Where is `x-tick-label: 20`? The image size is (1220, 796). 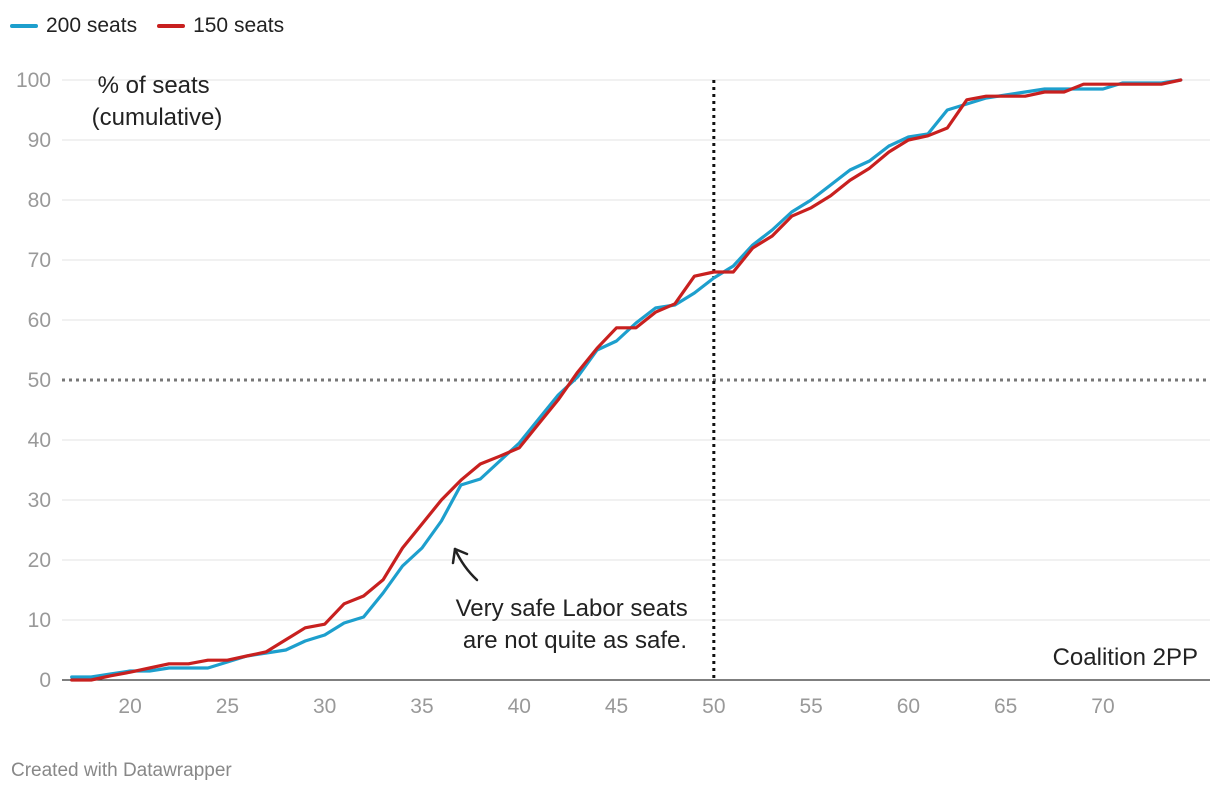 x-tick-label: 20 is located at coordinates (129, 706).